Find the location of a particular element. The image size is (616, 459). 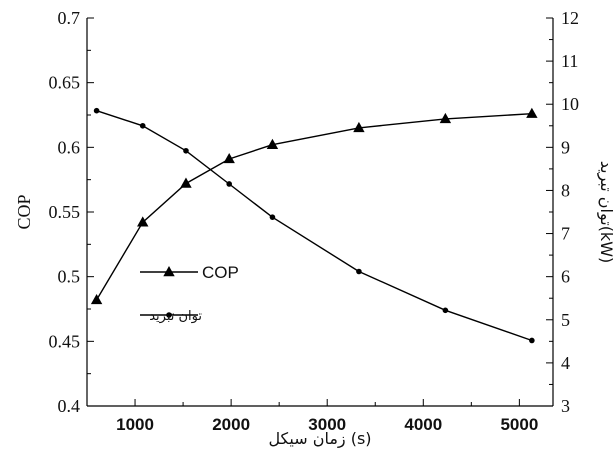

y-right-axis-title: توان تبرید(kW) is located at coordinates (606, 212).